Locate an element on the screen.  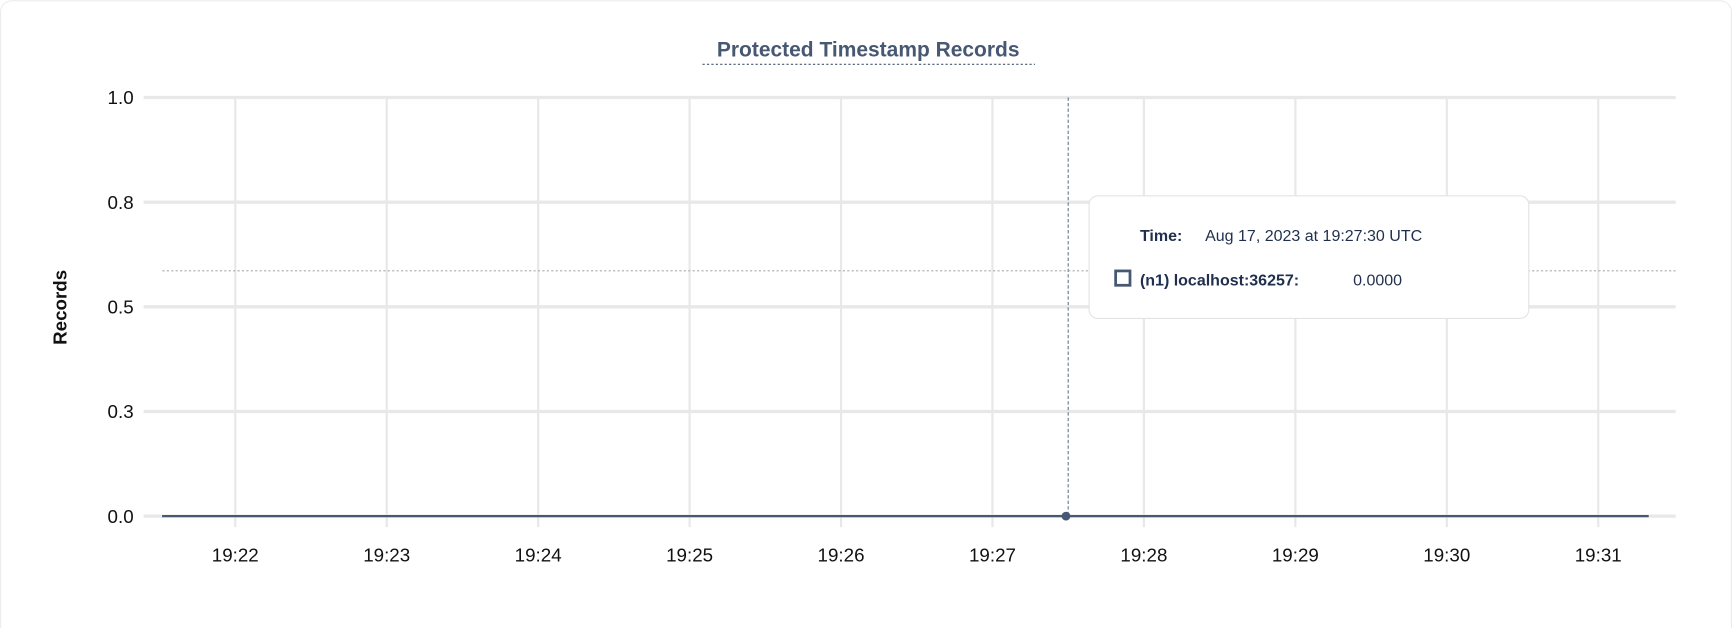
y-tick-label: 0.5 is located at coordinates (121, 306).